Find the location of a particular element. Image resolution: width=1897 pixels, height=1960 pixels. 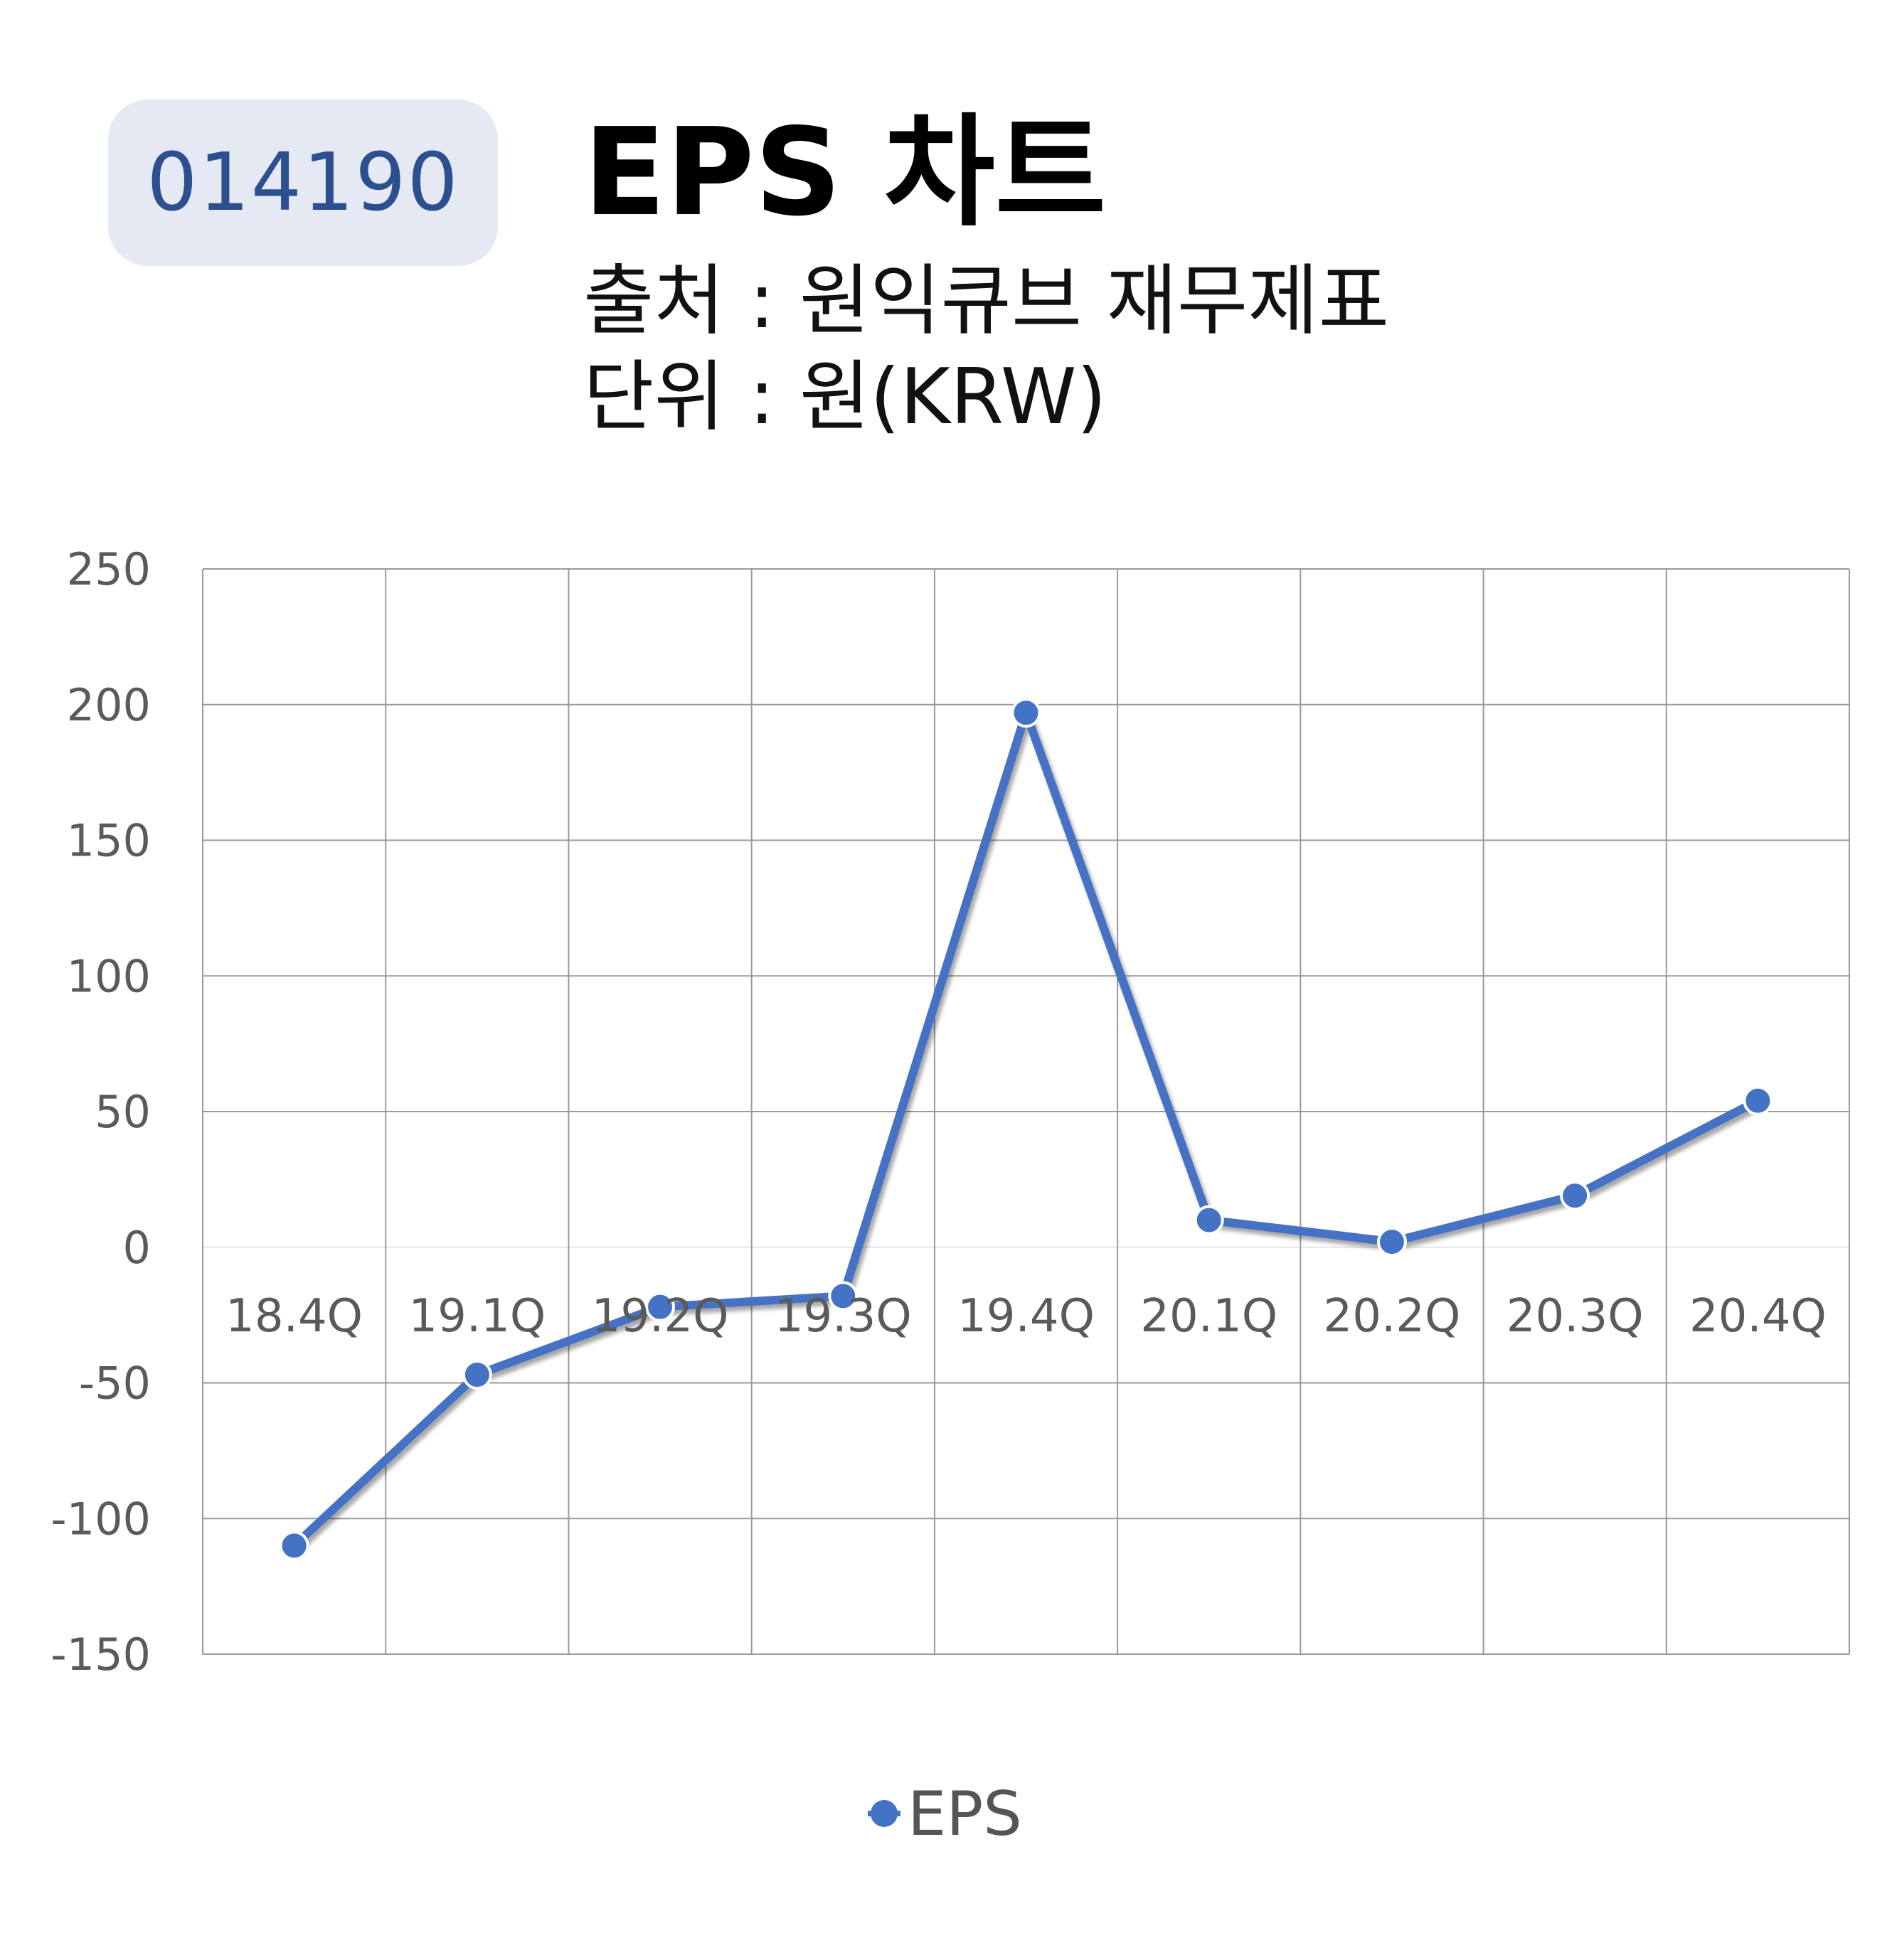

x-tick-label: 19.2Q is located at coordinates (660, 1316).